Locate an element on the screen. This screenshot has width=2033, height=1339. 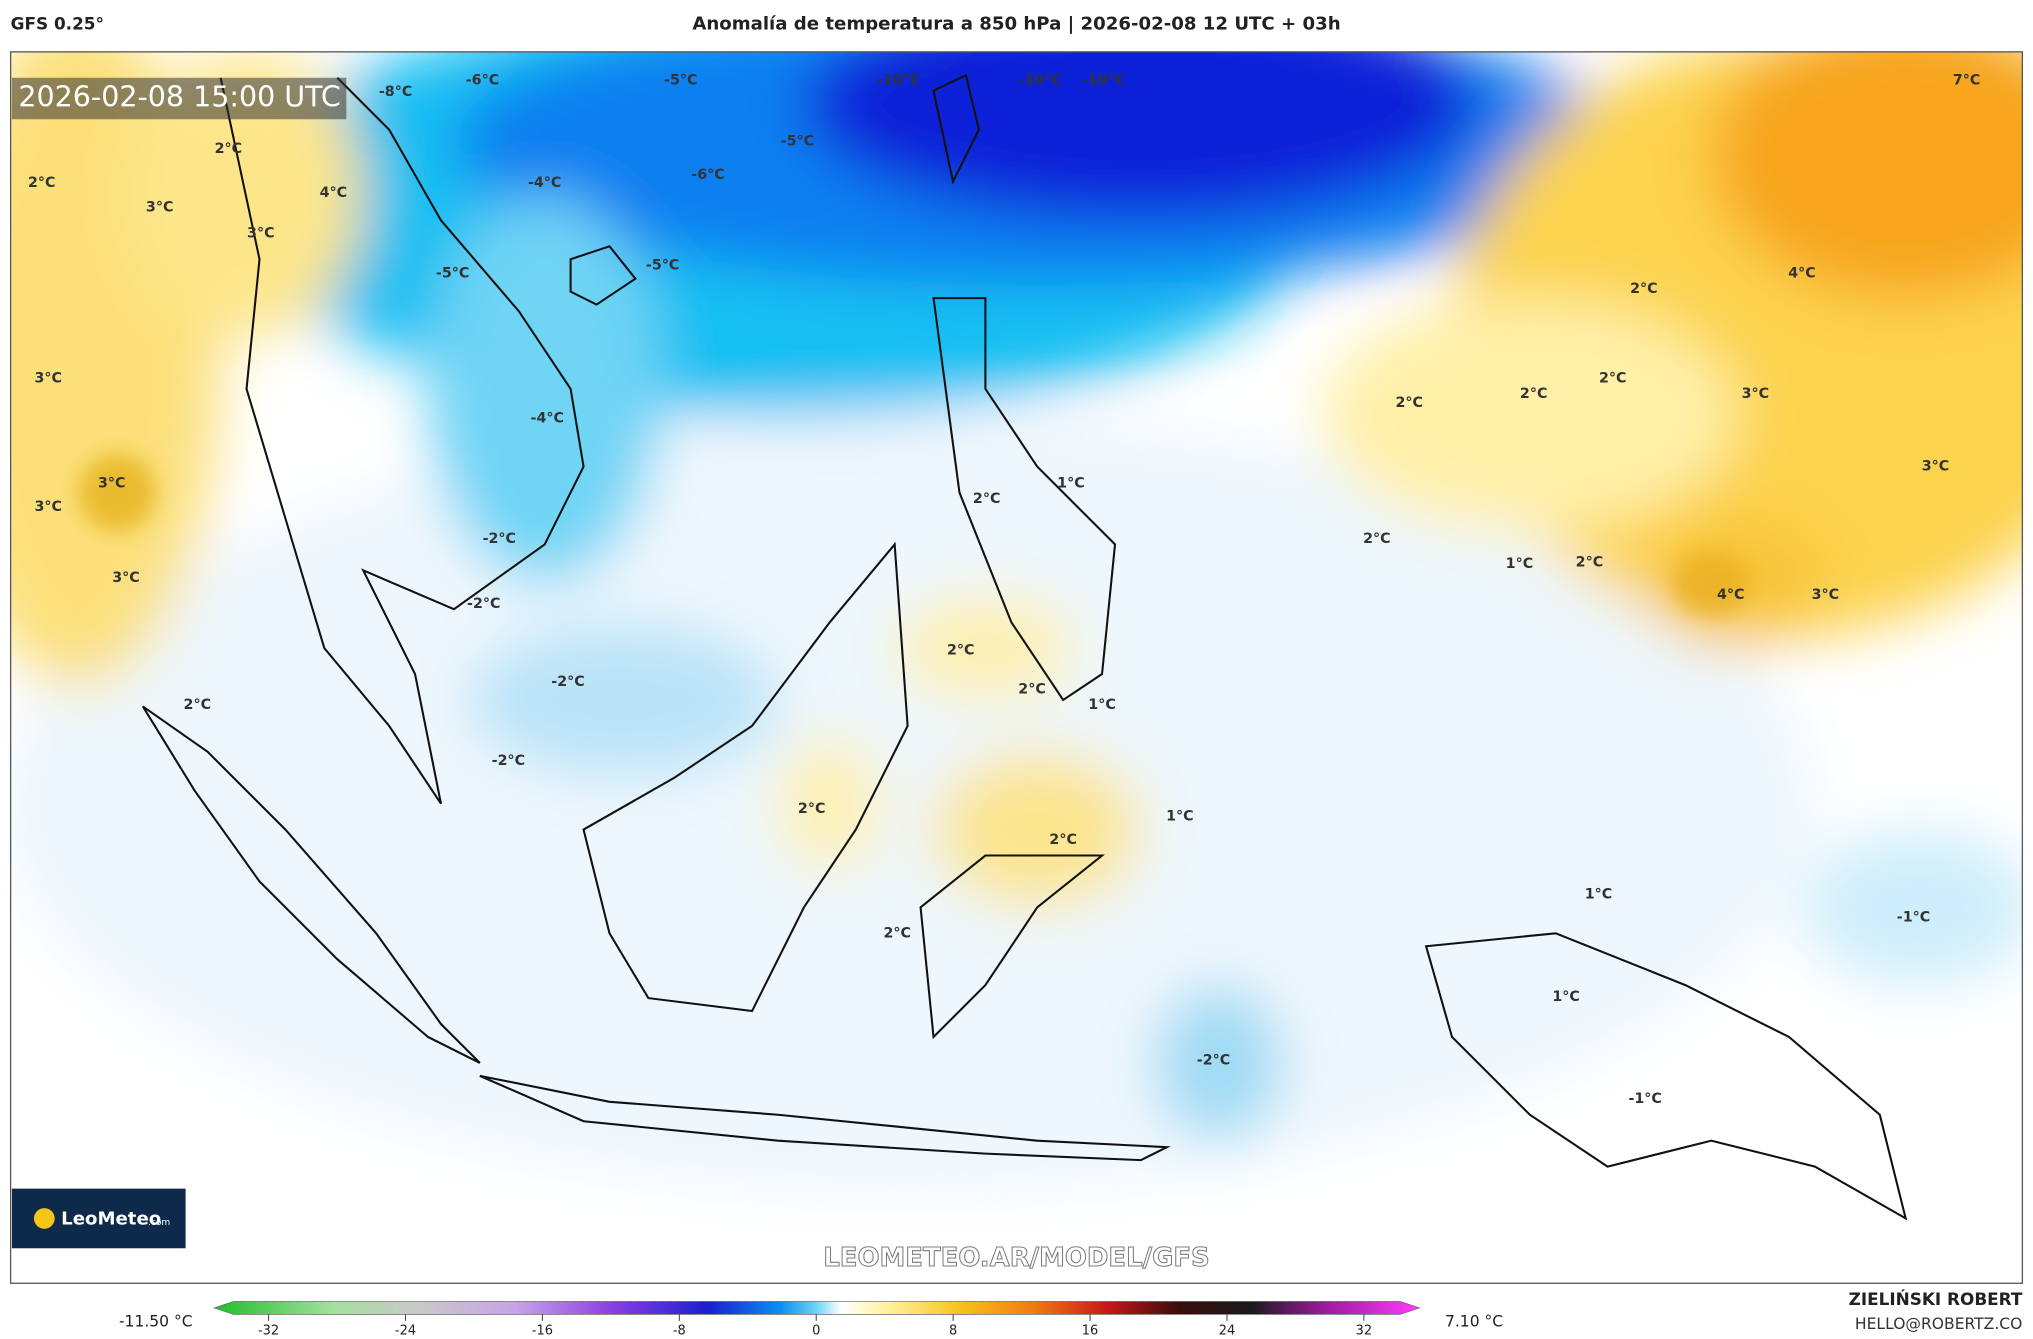
logo-sun is located at coordinates (44, 1218).